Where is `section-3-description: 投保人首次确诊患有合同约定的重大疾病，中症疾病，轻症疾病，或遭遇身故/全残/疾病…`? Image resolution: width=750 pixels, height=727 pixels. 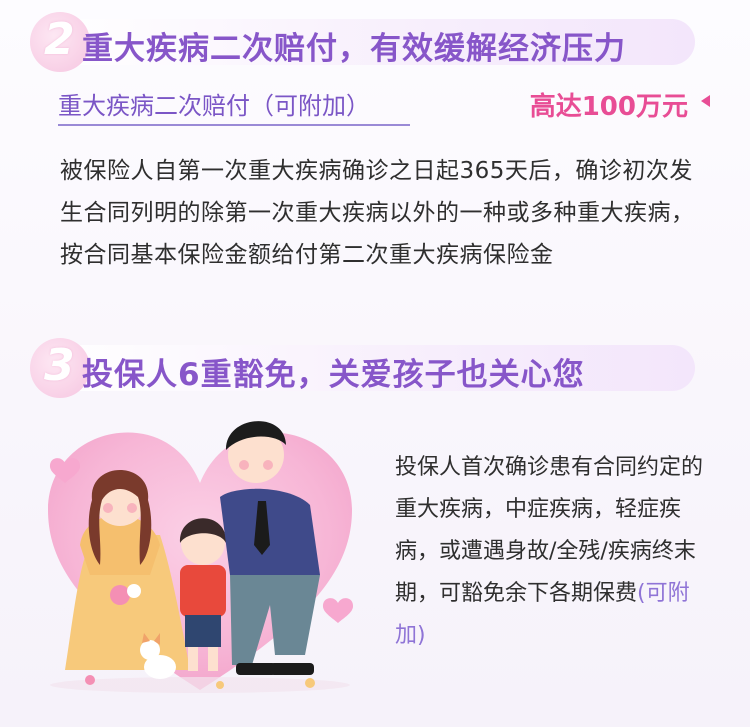 section-3-description: 投保人首次确诊患有合同约定的重大疾病，中症疾病，轻症疾病，或遭遇身故/全残/疾病… is located at coordinates (550, 552).